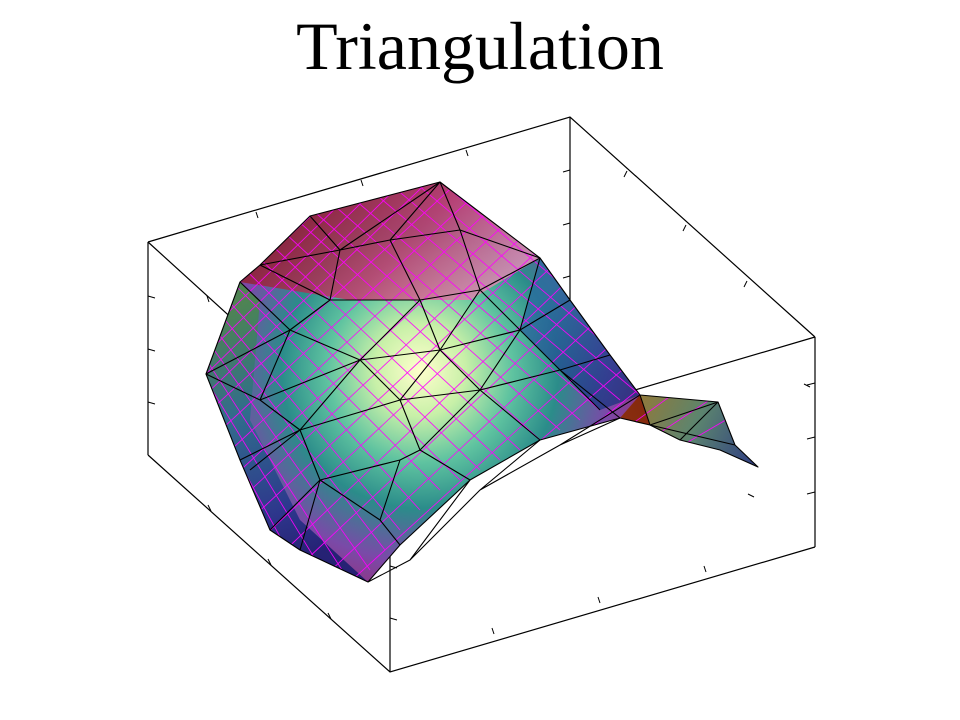  What do you see at coordinates (699, 431) in the screenshot?
I see `surface-tail` at bounding box center [699, 431].